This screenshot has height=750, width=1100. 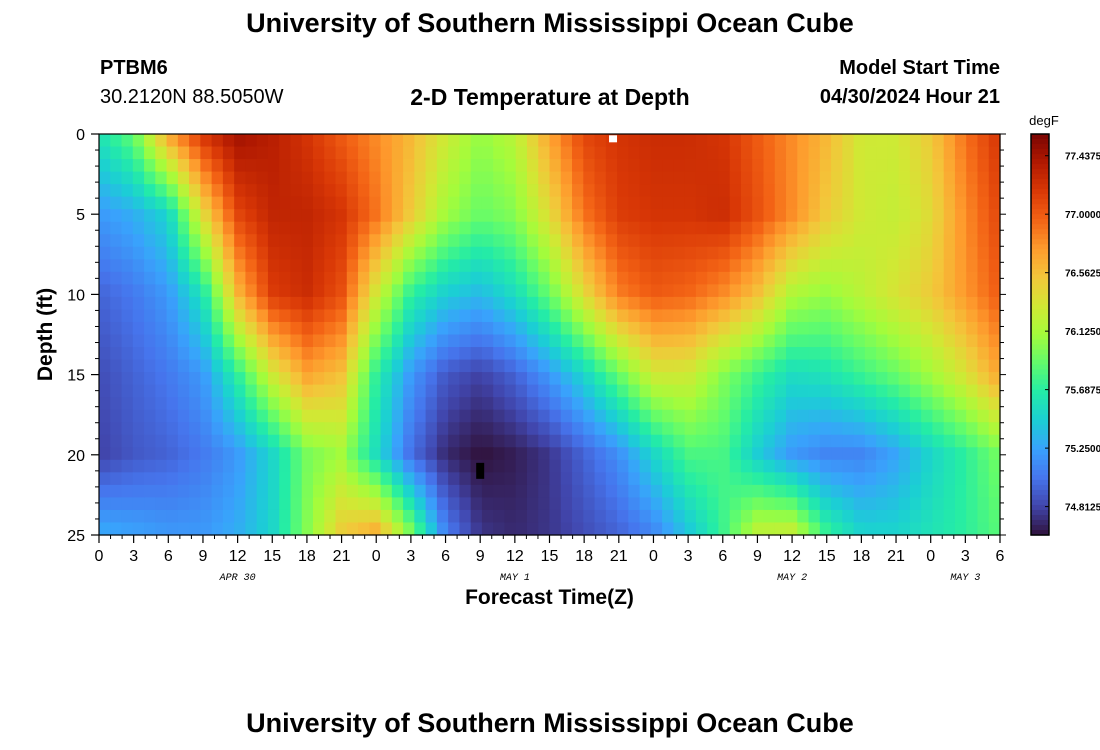 What do you see at coordinates (515, 556) in the screenshot?
I see `x-tick-label: 12` at bounding box center [515, 556].